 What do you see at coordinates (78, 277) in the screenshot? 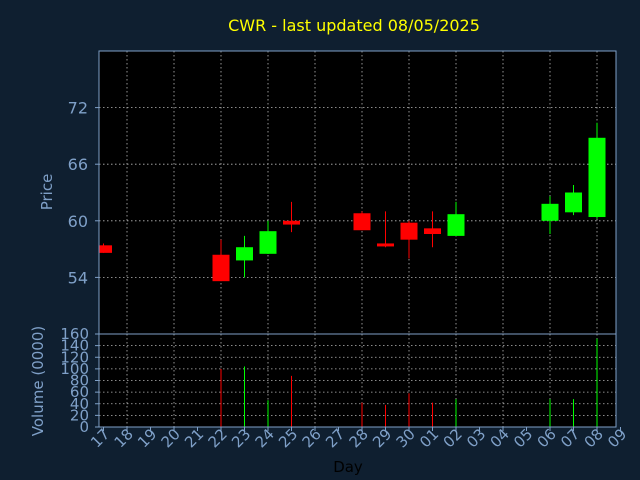
I see `price-tick-label: 54` at bounding box center [78, 277].